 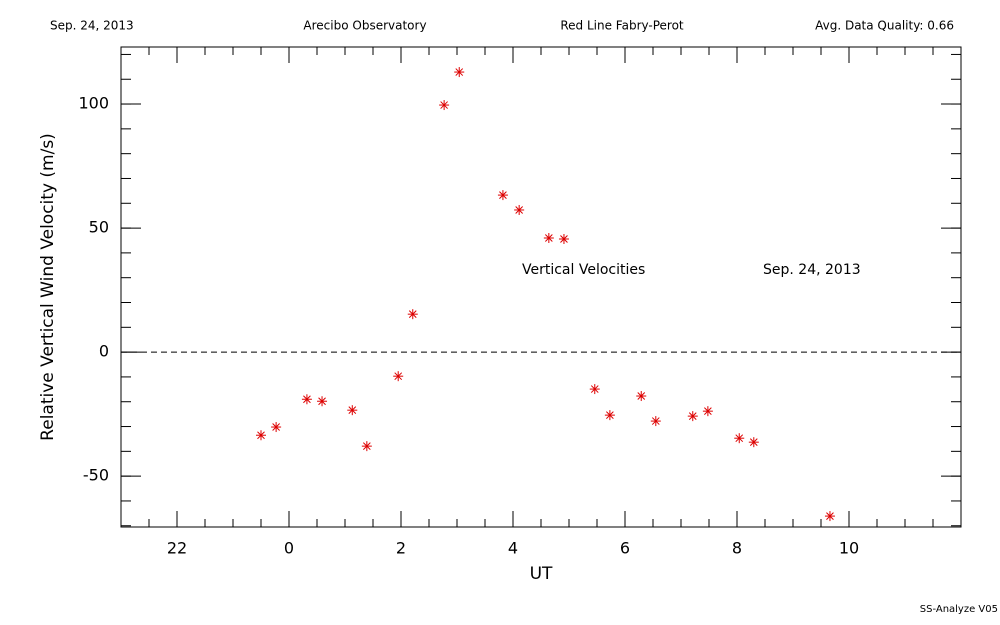 I want to click on x-tick-label: 0, so click(x=289, y=548).